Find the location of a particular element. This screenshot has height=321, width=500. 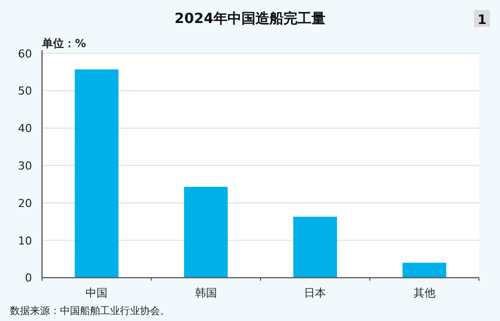

y-tick-label: 50 is located at coordinates (25, 91).